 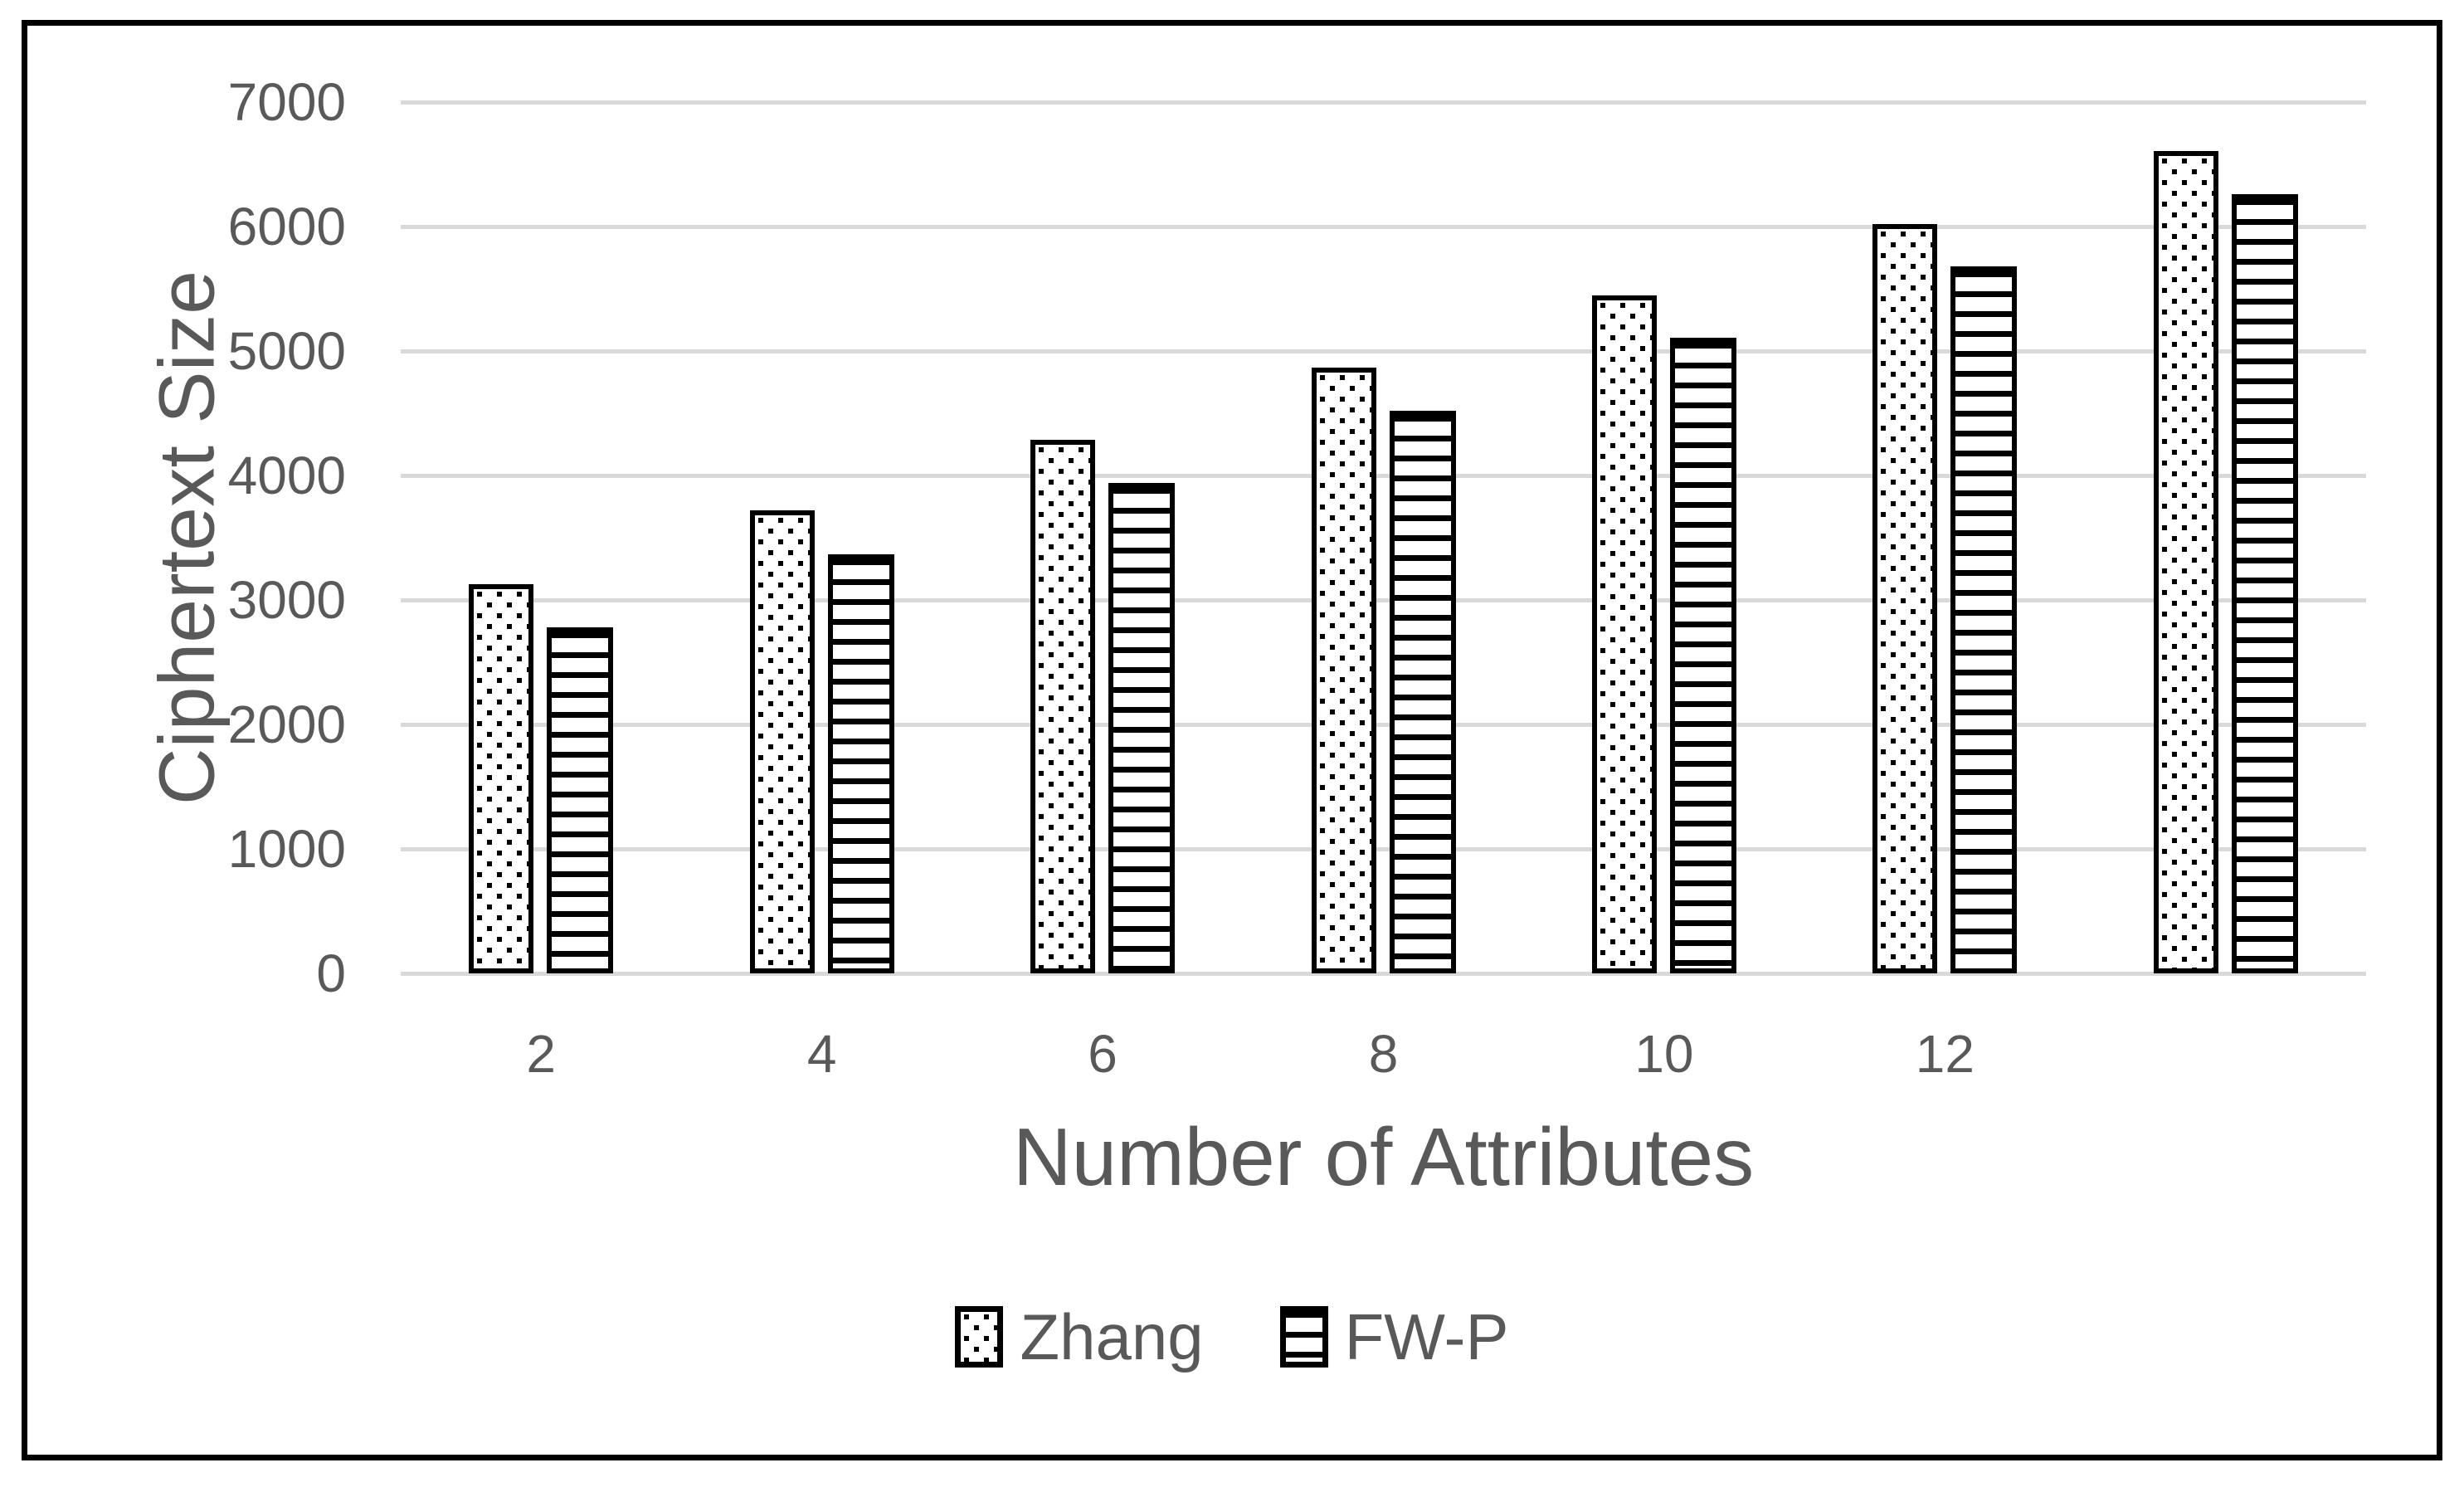 I want to click on bar-fw-p-x6, so click(x=1142, y=728).